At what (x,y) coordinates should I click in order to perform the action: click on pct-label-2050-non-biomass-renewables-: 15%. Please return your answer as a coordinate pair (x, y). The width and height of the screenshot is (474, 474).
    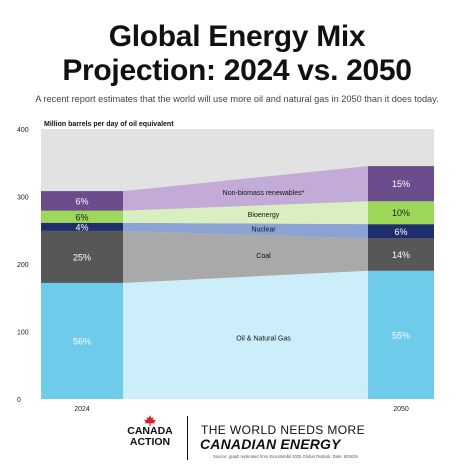
    Looking at the image, I should click on (401, 184).